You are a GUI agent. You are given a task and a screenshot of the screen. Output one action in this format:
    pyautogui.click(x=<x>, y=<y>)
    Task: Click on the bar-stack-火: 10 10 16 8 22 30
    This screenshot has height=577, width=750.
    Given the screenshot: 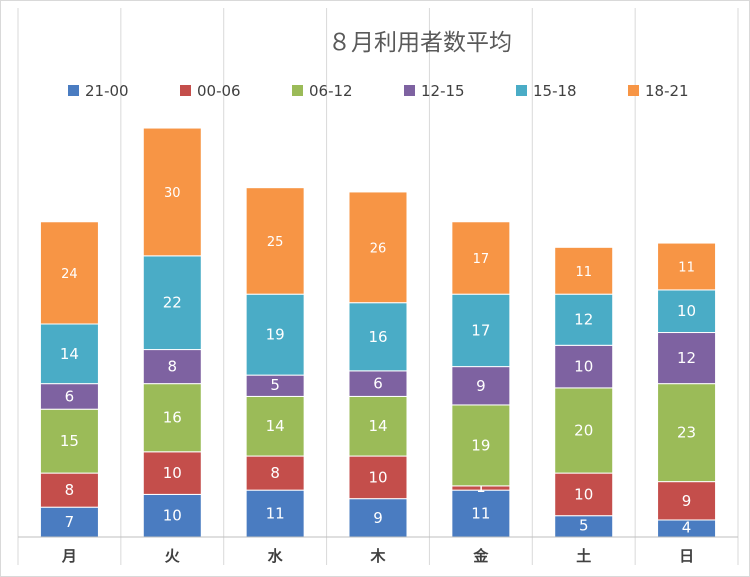 What is the action you would take?
    pyautogui.click(x=172, y=332)
    